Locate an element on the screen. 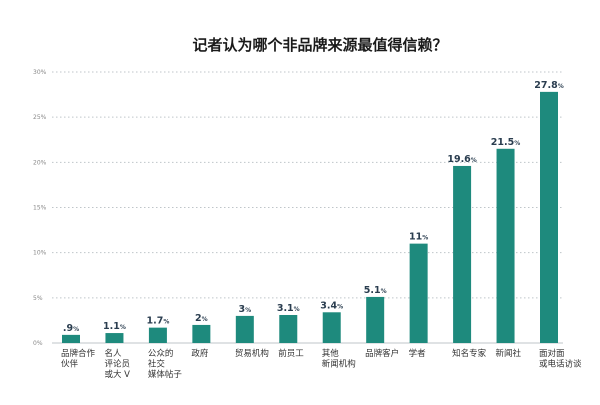 The image size is (600, 405). x-tick-label: 其他新闻机构 is located at coordinates (339, 359).